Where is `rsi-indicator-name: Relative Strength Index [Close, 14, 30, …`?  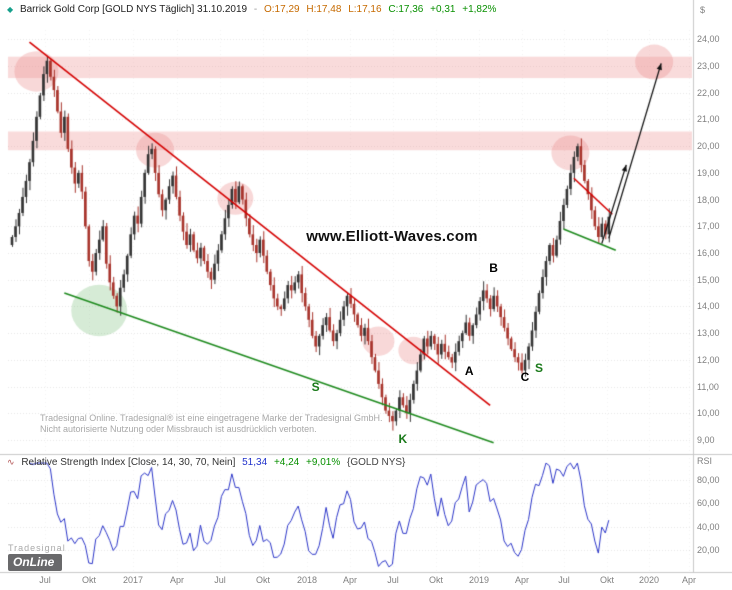
rsi-indicator-name: Relative Strength Index [Close, 14, 30, … is located at coordinates (128, 462).